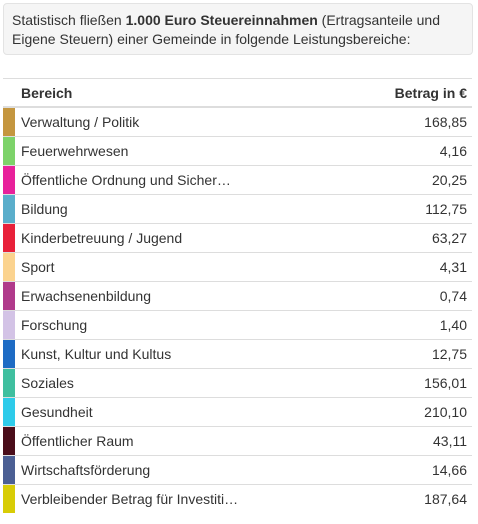 The height and width of the screenshot is (524, 478). Describe the element at coordinates (413, 325) in the screenshot. I see `amount: 1,40` at that location.